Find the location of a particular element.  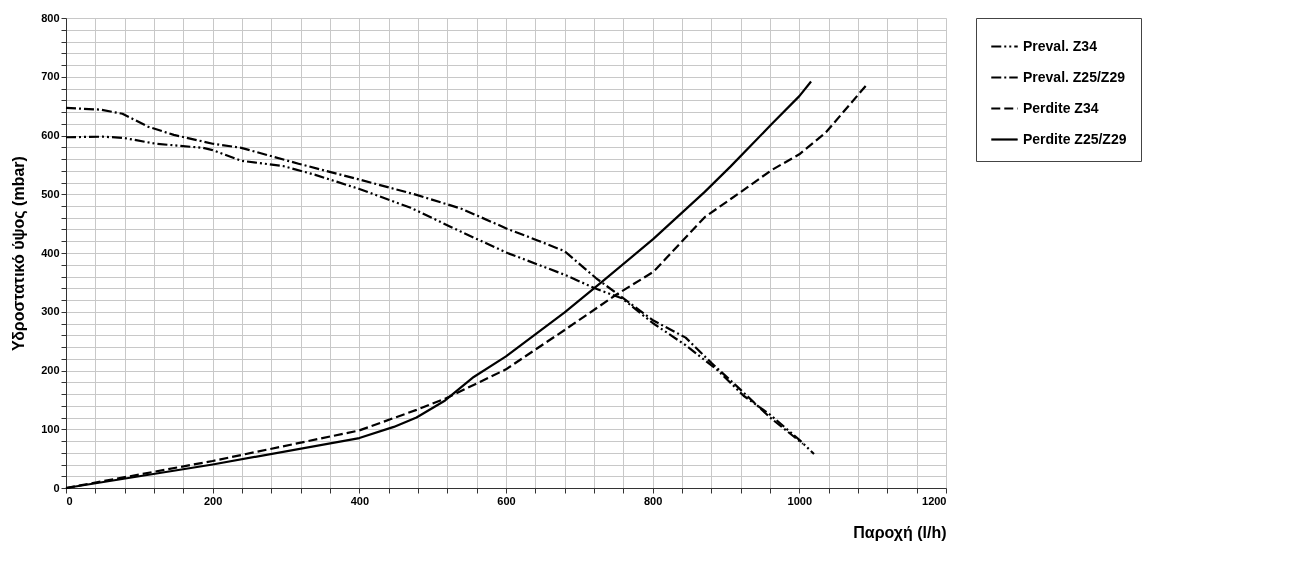

x-tick-label: 400 is located at coordinates (360, 500).